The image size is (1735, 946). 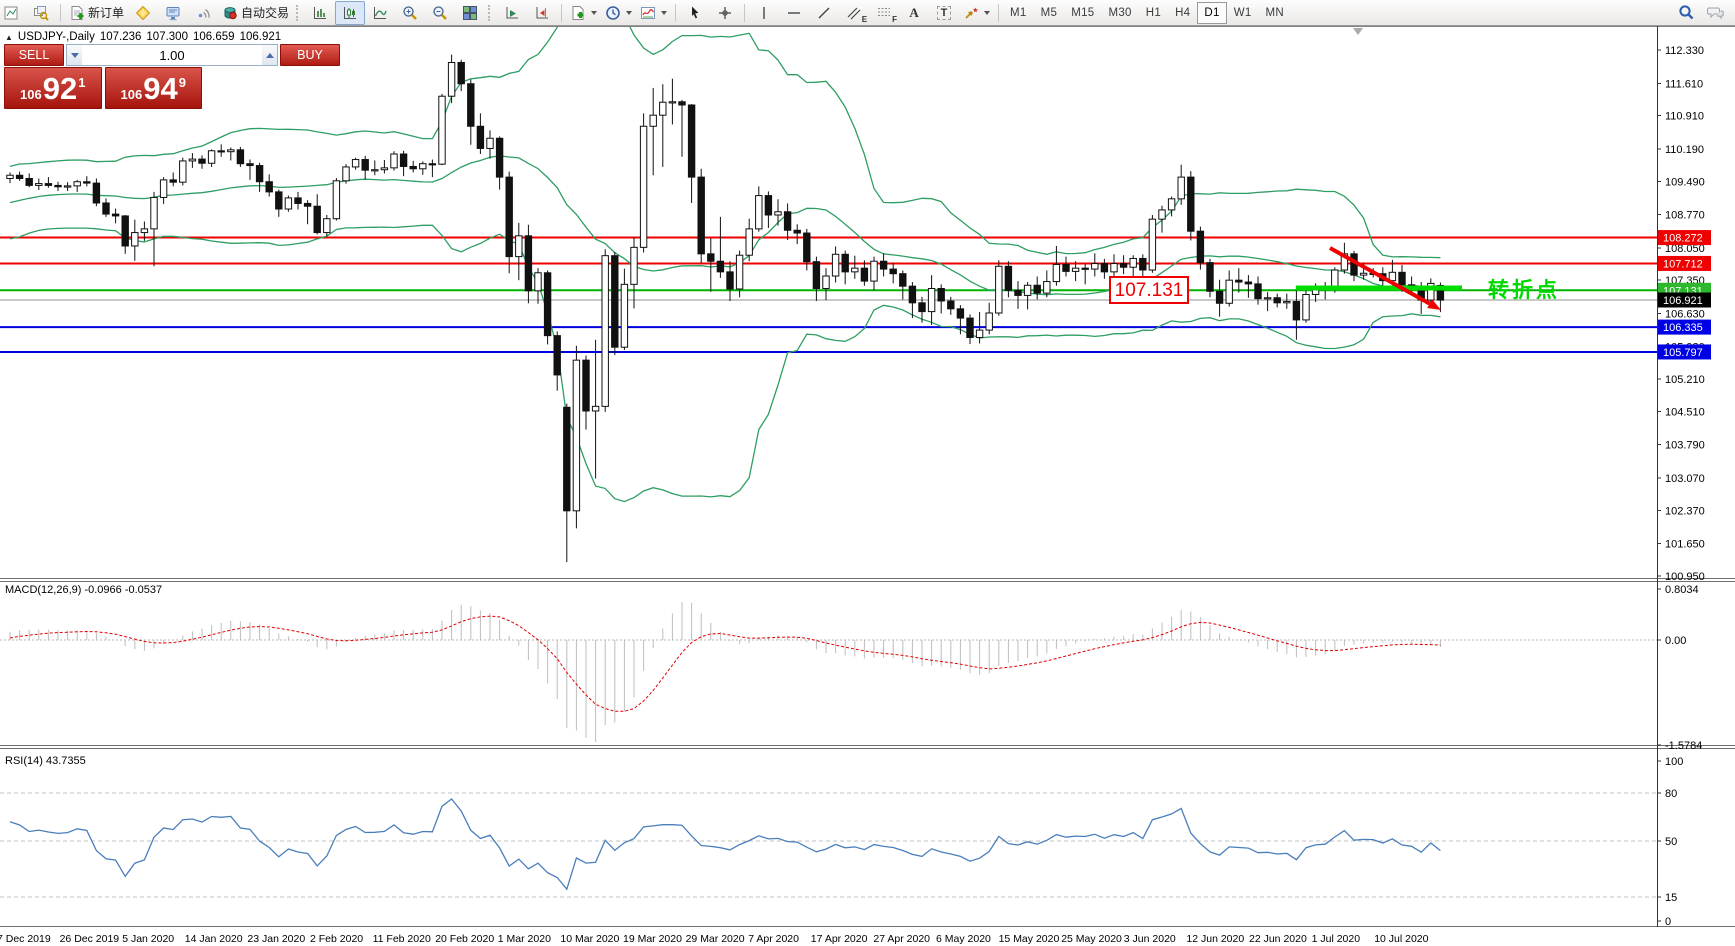 What do you see at coordinates (1149, 290) in the screenshot?
I see `price-callout-box` at bounding box center [1149, 290].